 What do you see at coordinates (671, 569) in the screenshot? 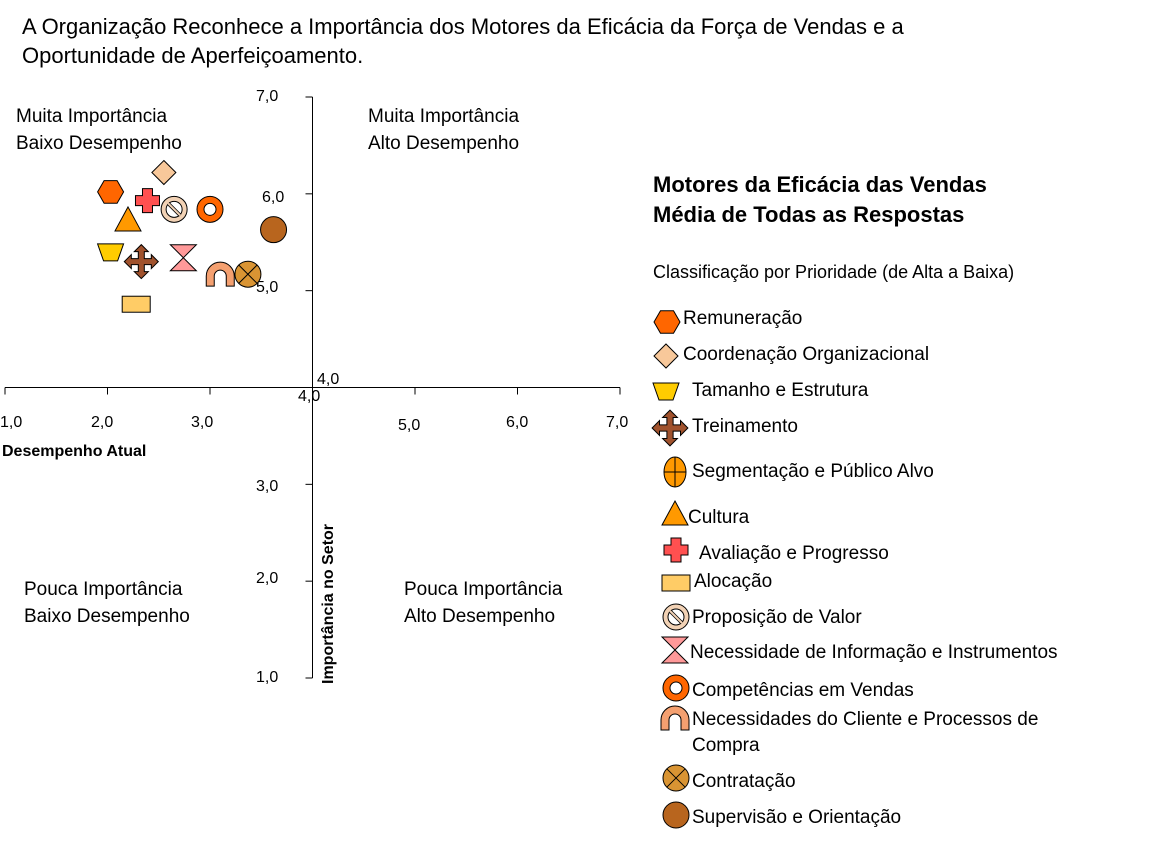
I see `legend-markers` at bounding box center [671, 569].